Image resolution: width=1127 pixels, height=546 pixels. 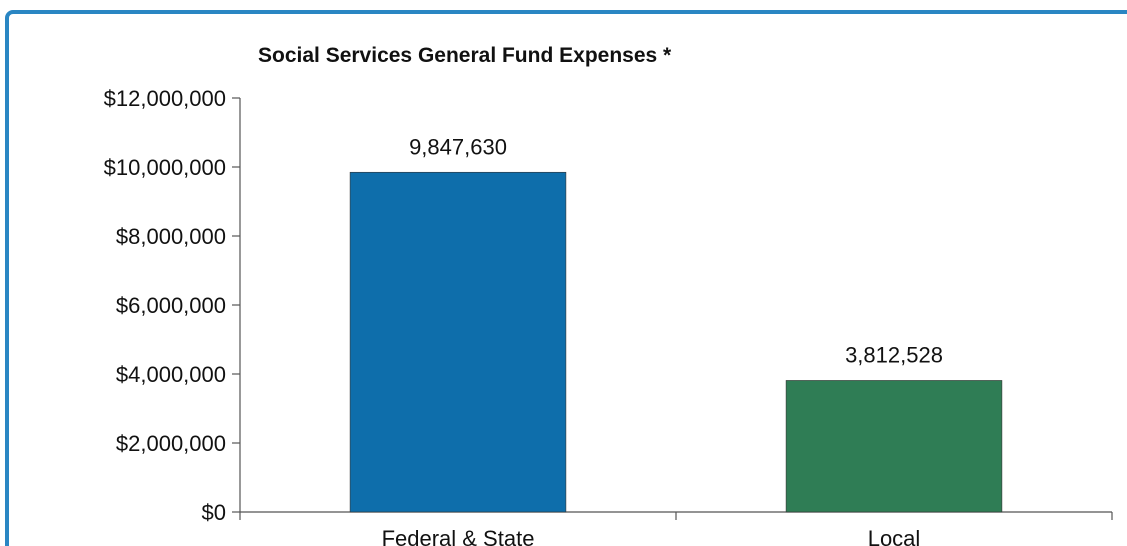 I want to click on y-tick-label: $10,000,000, so click(x=165, y=167).